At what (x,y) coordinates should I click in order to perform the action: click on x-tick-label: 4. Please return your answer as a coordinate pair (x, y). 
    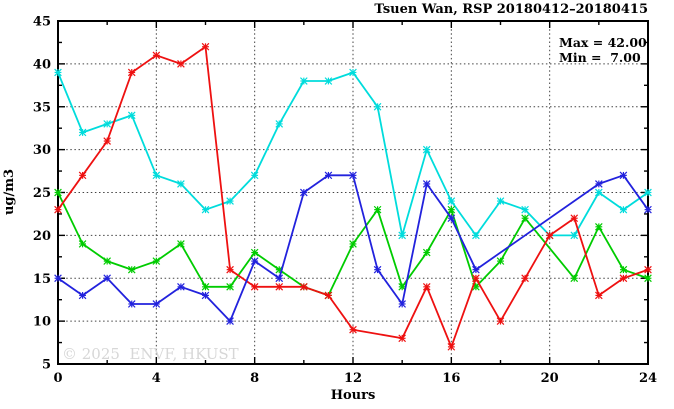
    Looking at the image, I should click on (156, 378).